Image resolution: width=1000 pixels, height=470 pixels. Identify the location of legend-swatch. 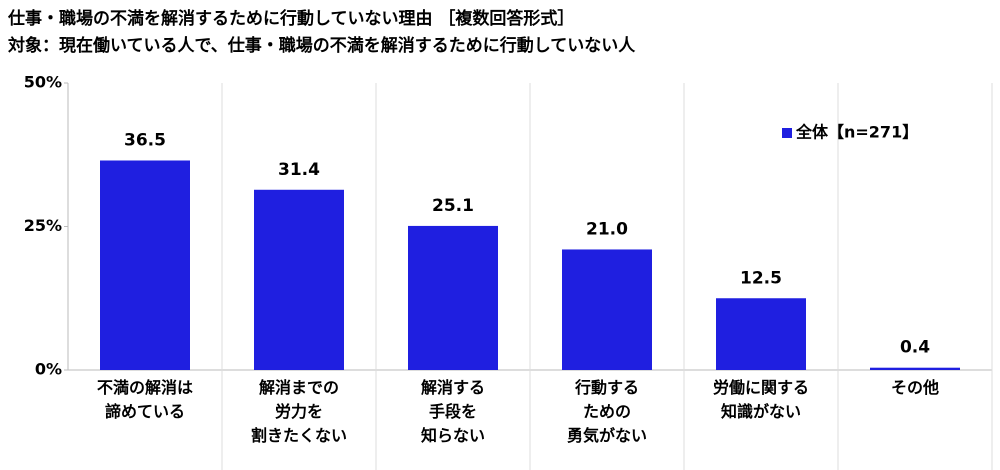
(787, 133).